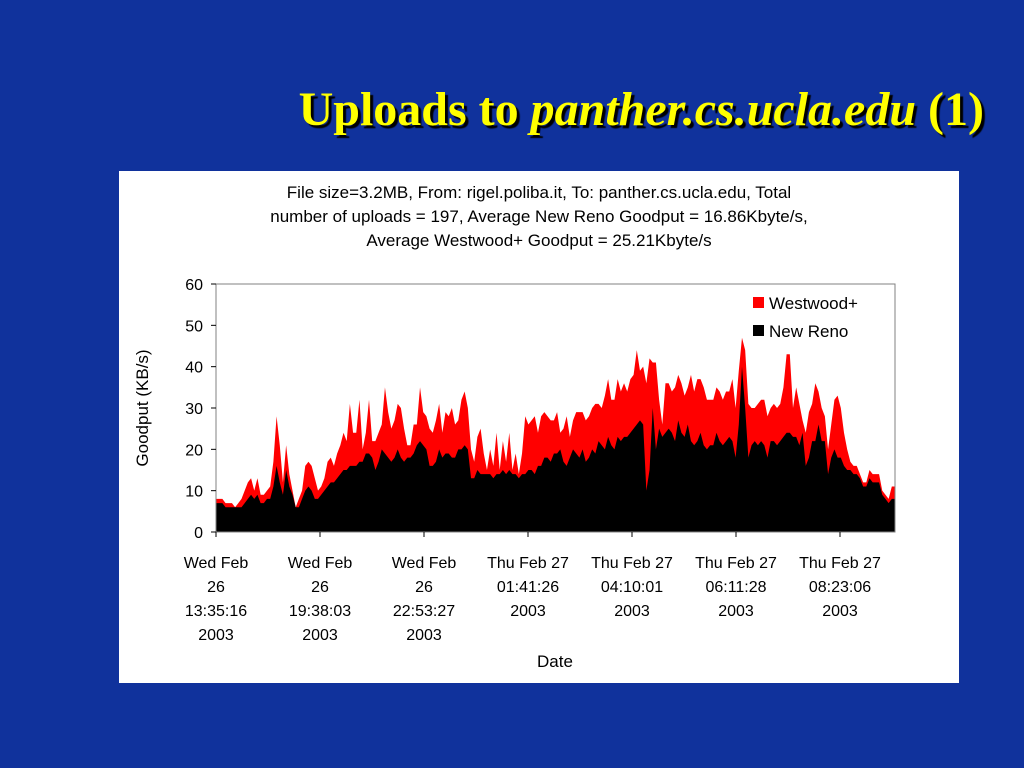 The image size is (1024, 768). What do you see at coordinates (808, 331) in the screenshot?
I see `legend-label-newreno: New Reno` at bounding box center [808, 331].